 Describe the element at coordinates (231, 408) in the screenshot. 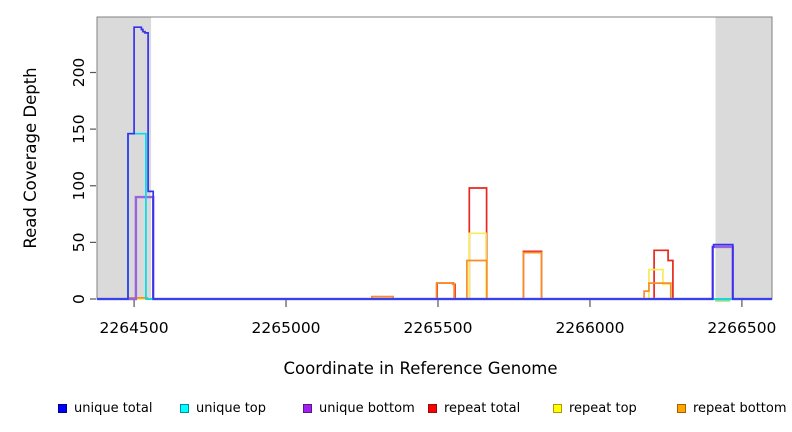

I see `legend-label: unique top` at that location.